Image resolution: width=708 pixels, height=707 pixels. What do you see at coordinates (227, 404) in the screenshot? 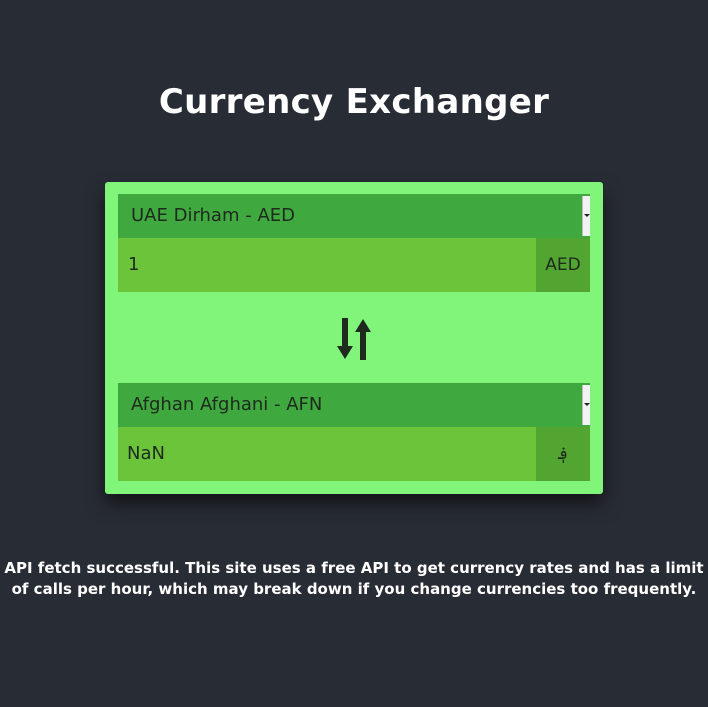
I see `to-currency-label: Afghan Afghani - AFN` at bounding box center [227, 404].